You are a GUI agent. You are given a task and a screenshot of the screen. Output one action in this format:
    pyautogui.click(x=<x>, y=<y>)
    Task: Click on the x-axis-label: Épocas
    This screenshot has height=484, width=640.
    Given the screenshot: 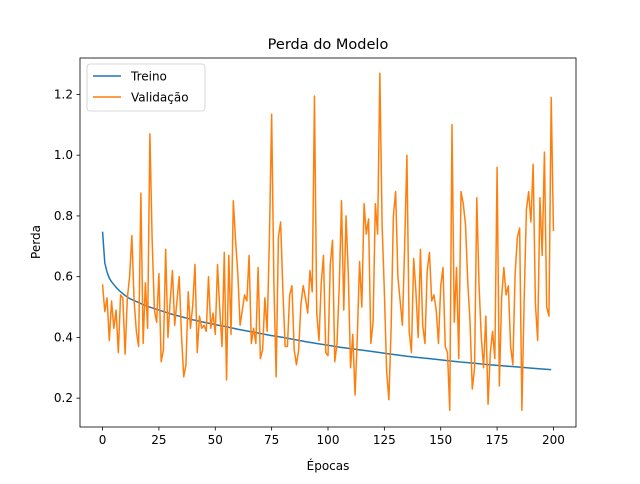 What is the action you would take?
    pyautogui.click(x=328, y=465)
    